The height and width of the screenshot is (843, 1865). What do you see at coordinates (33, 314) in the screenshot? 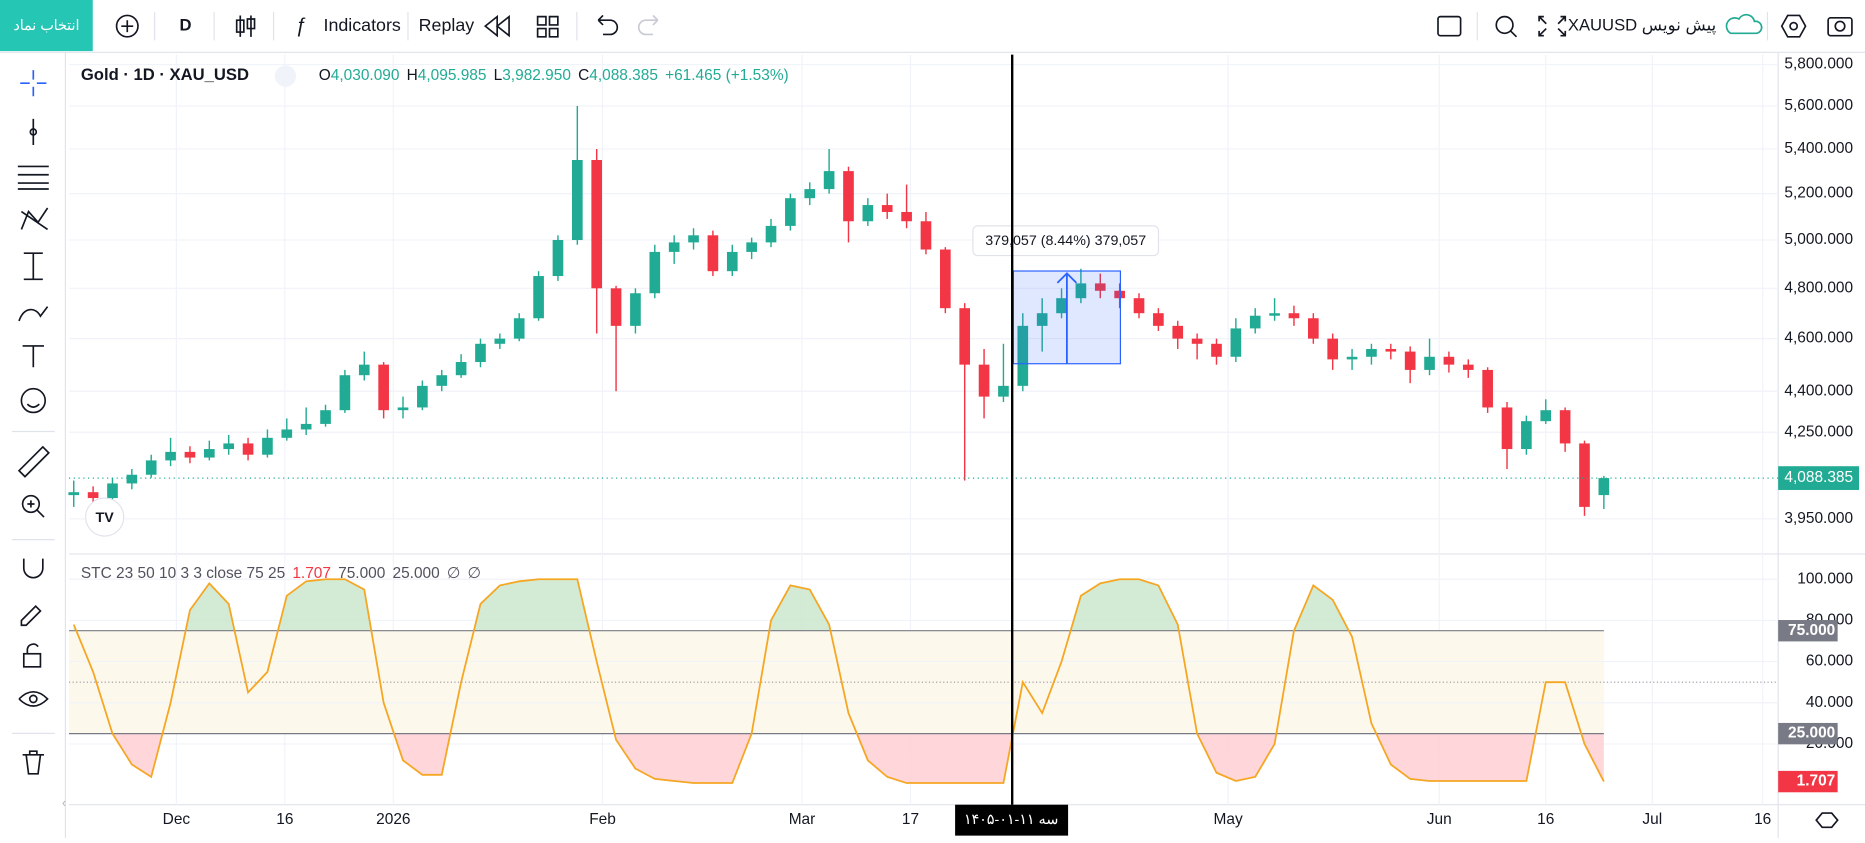
I see `brush-tool` at bounding box center [33, 314].